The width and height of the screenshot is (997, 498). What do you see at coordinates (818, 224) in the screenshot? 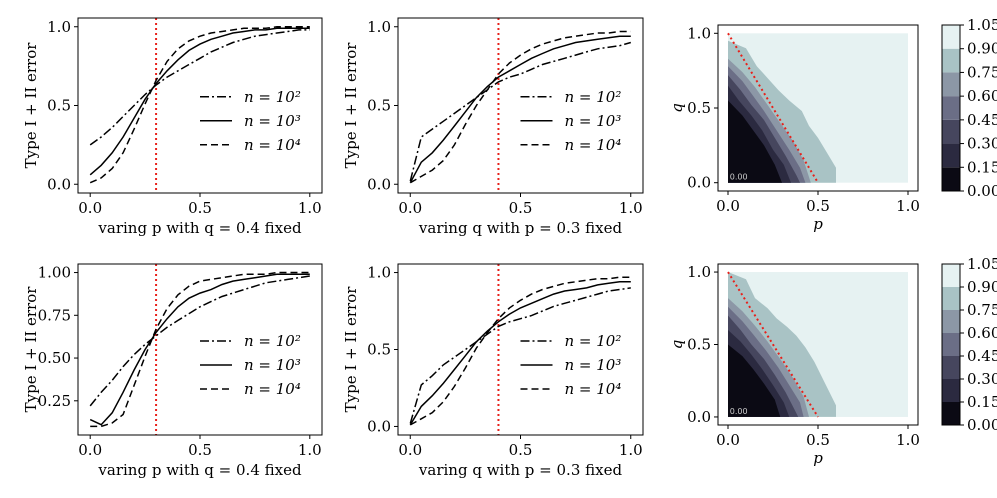
I see `x-axis-label: p` at bounding box center [818, 224].